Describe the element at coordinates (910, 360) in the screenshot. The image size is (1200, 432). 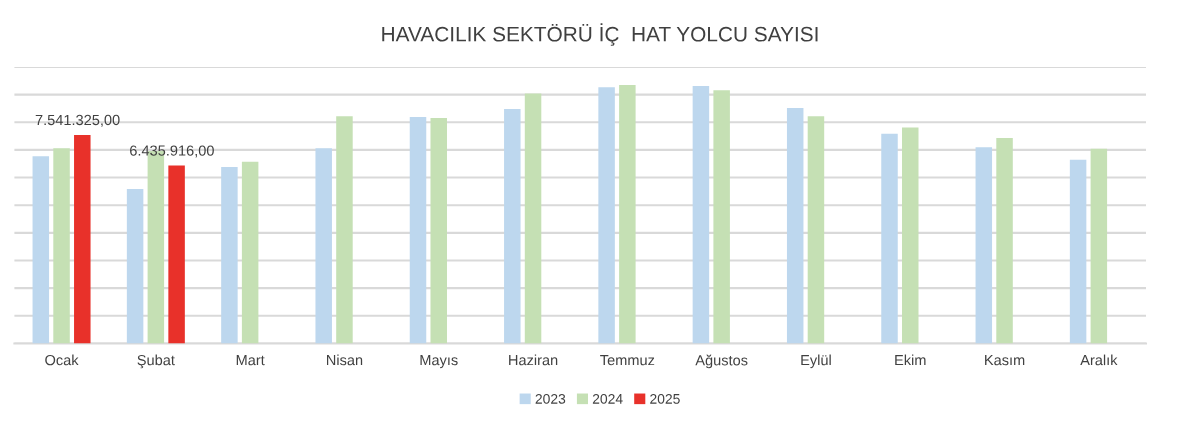
I see `x-tick-label: Ekim` at that location.